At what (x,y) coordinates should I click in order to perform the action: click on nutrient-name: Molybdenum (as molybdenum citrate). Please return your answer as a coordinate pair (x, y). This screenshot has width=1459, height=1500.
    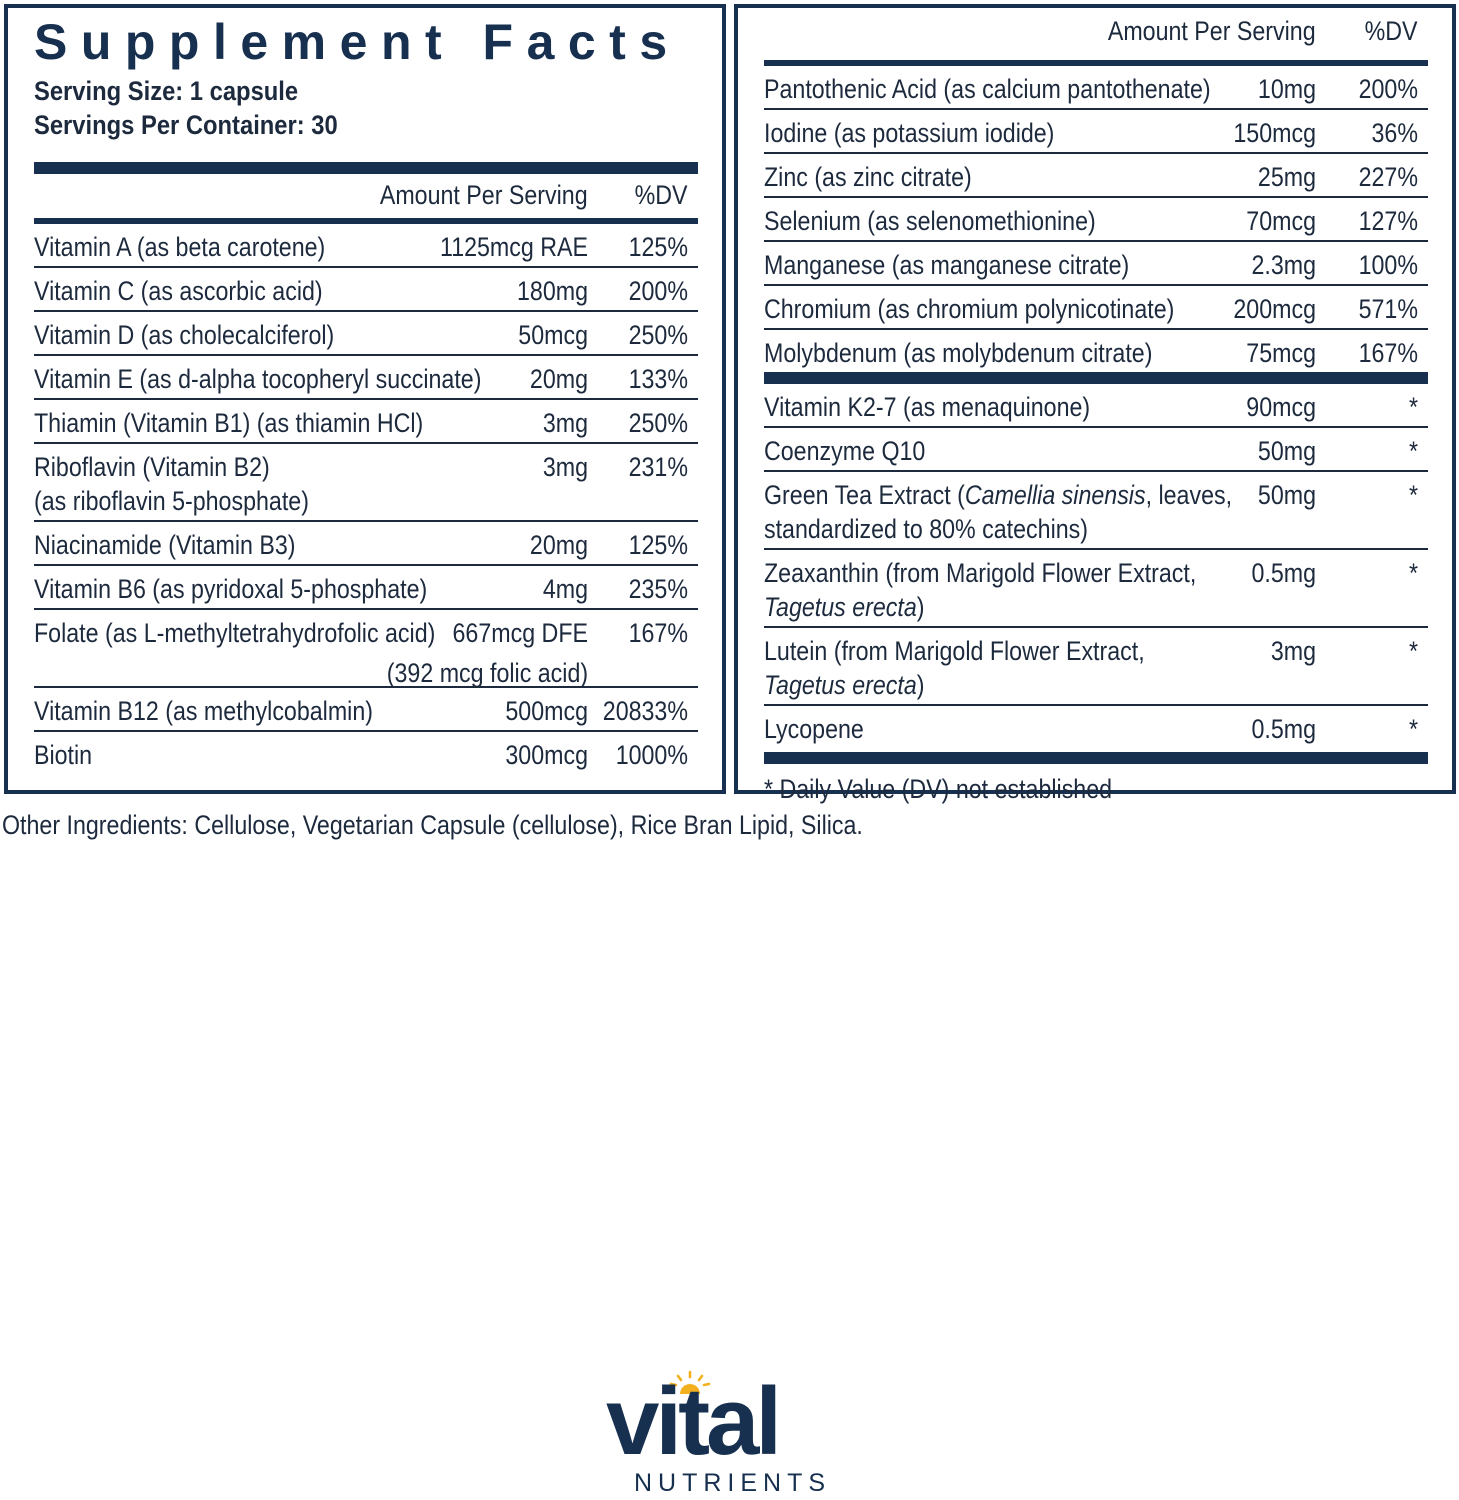
    Looking at the image, I should click on (958, 353).